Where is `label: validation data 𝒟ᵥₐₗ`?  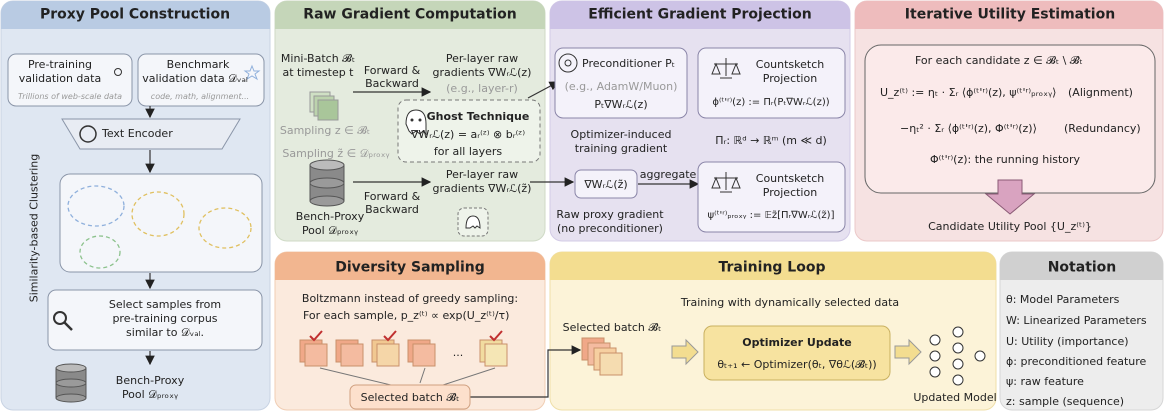 label: validation data 𝒟ᵥₐₗ is located at coordinates (195, 78).